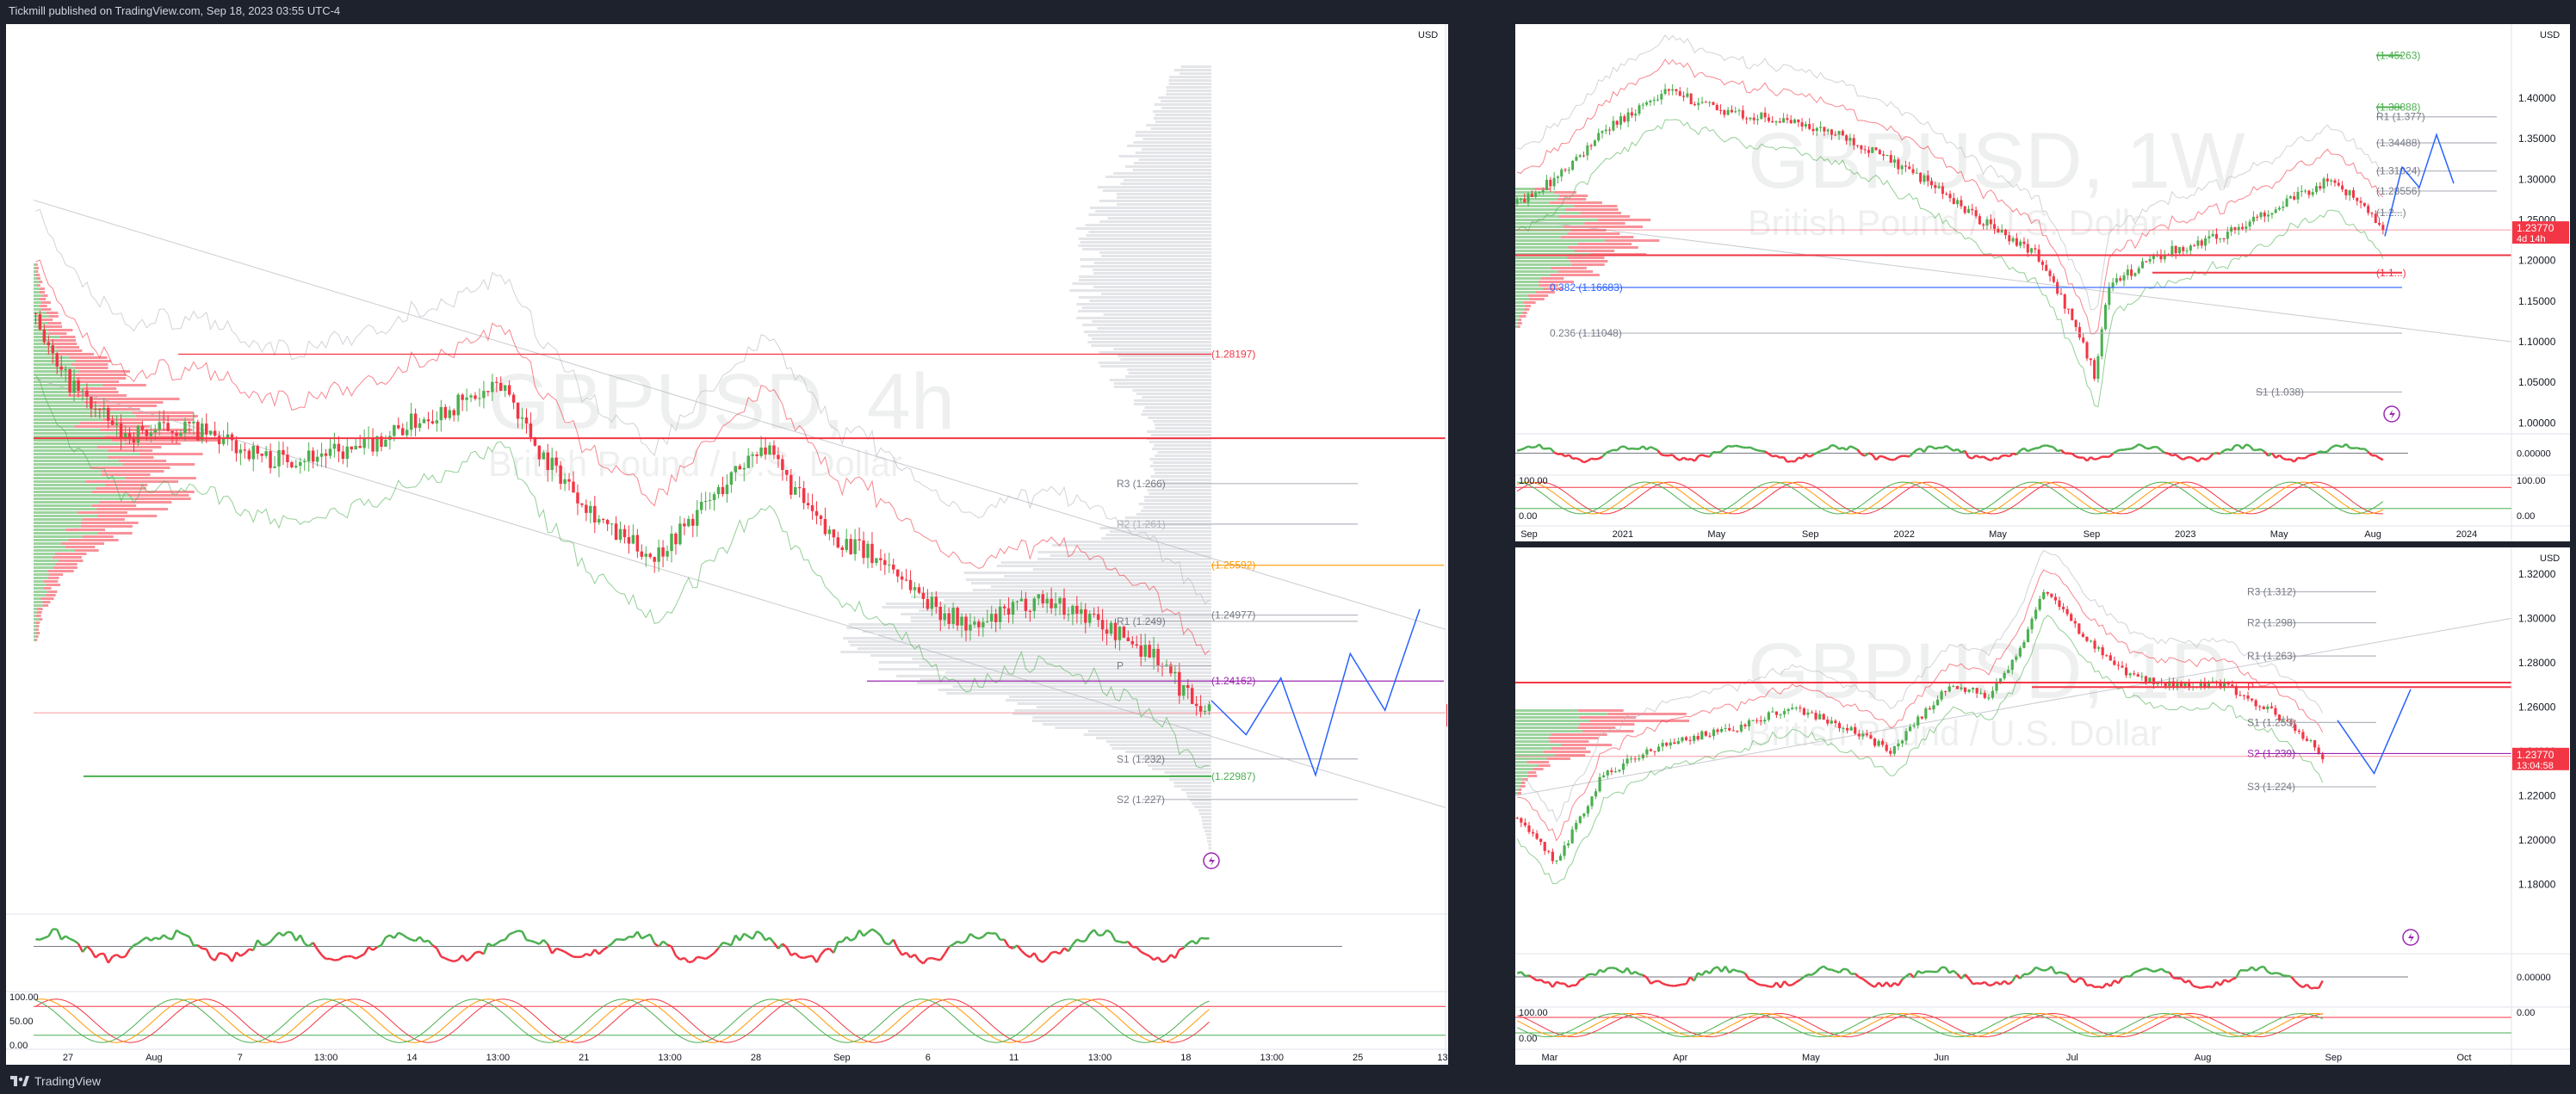  Describe the element at coordinates (19, 1081) in the screenshot. I see `tradingview-logo-icon` at that location.